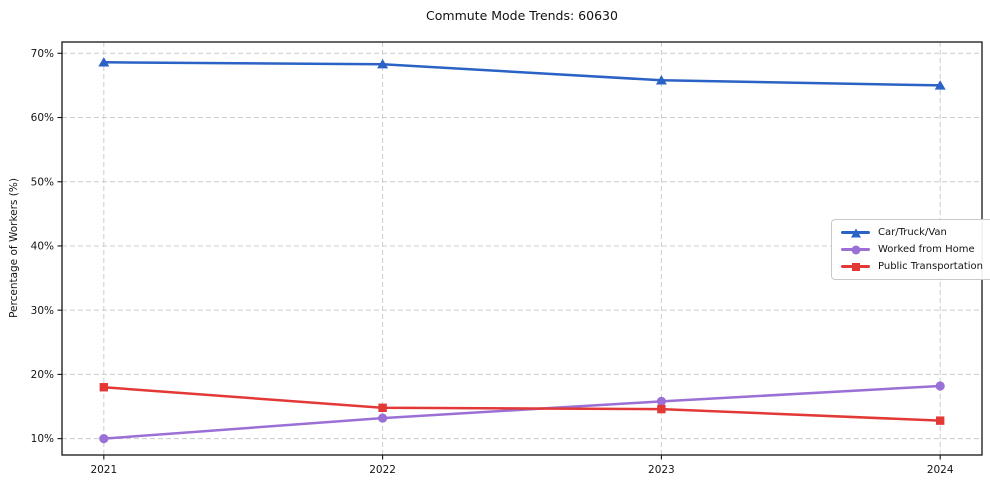 This screenshot has height=490, width=990. What do you see at coordinates (103, 470) in the screenshot?
I see `x-tick-label: 2021` at bounding box center [103, 470].